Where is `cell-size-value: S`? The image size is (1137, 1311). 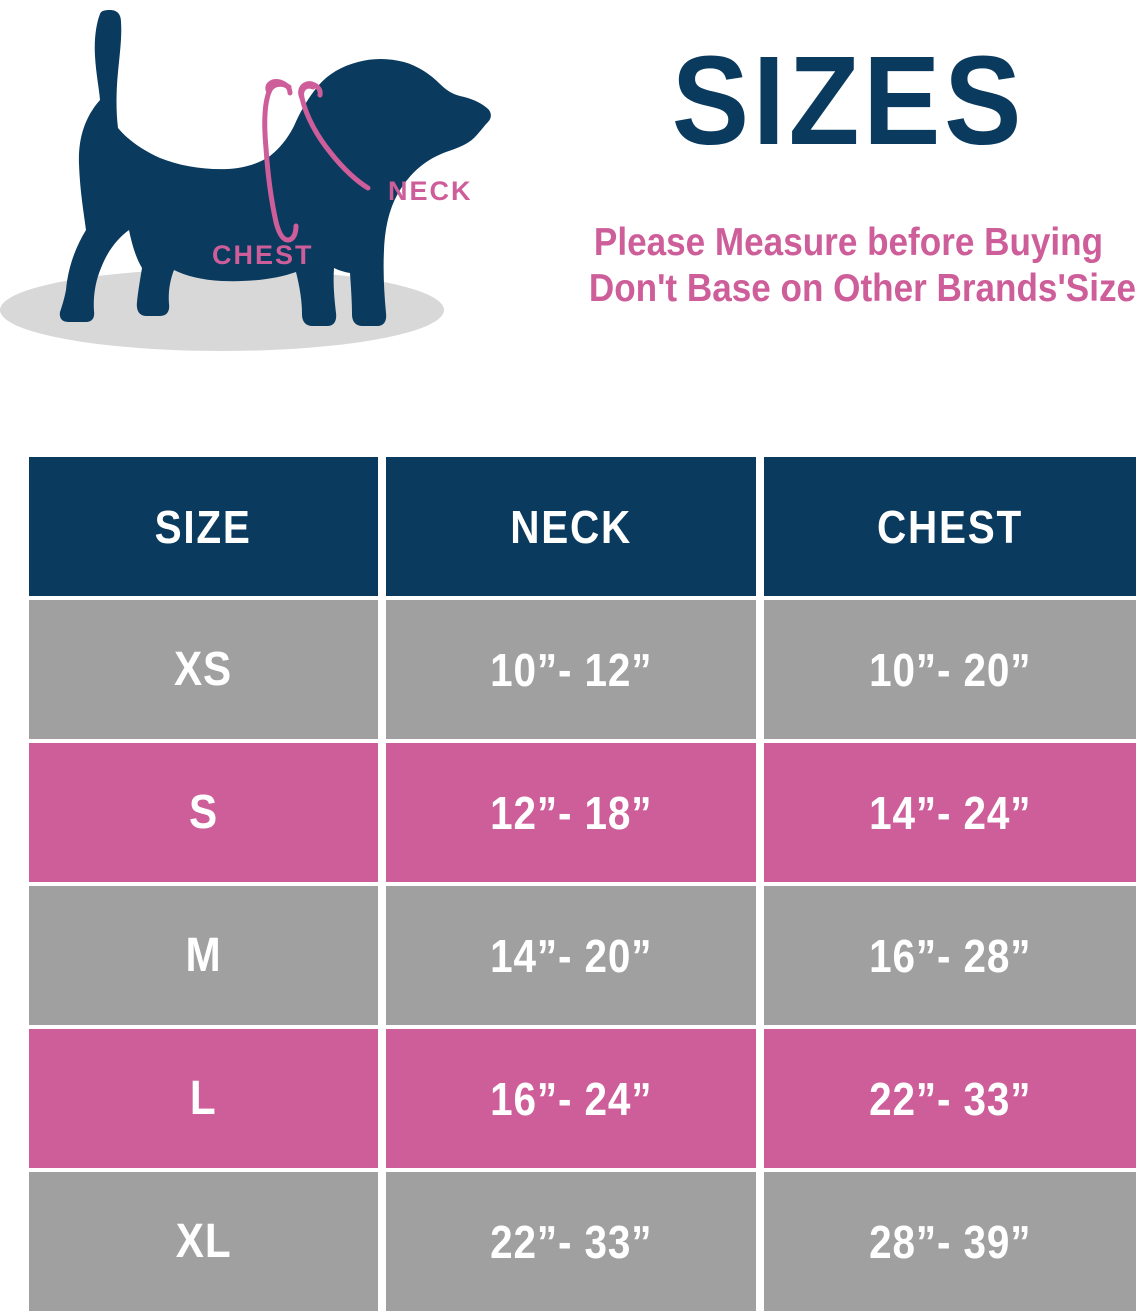
cell-size-value: S is located at coordinates (203, 812).